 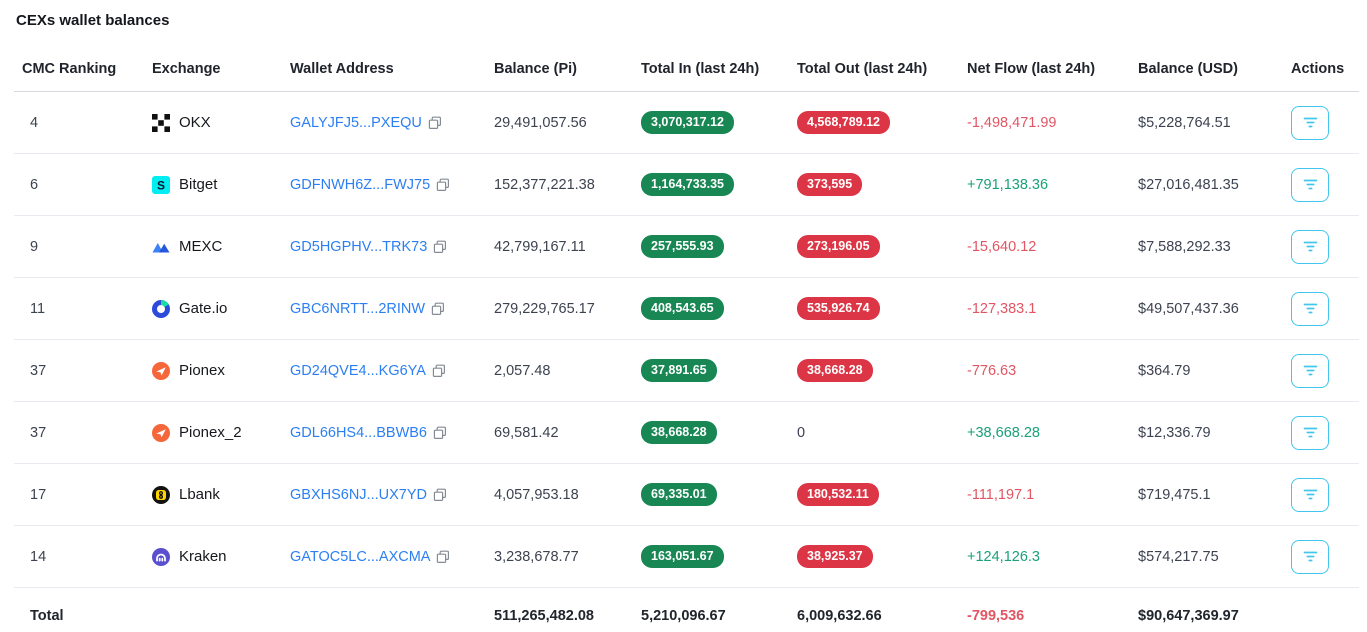 I want to click on exchange-cell: Pionex, so click(x=213, y=370).